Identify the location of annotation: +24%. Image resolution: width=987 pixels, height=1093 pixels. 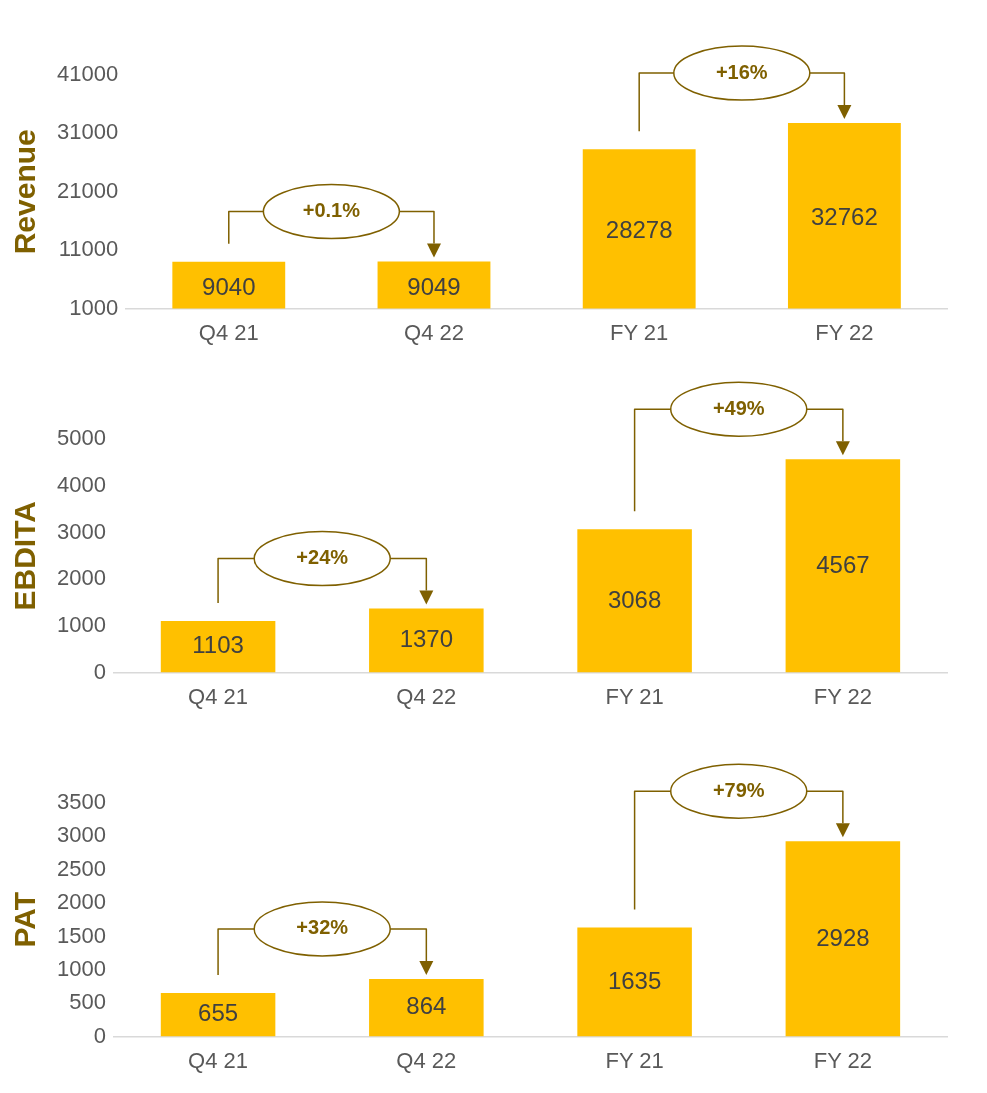
(322, 557).